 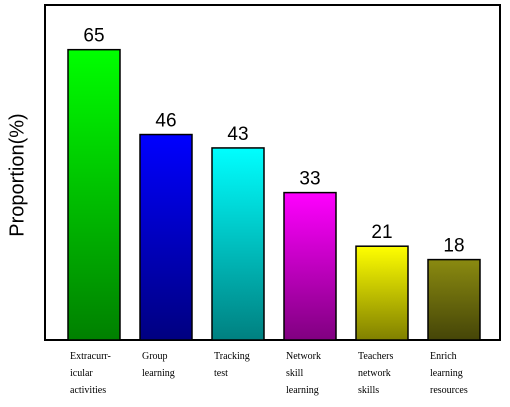 What do you see at coordinates (237, 134) in the screenshot?
I see `data-label: 43` at bounding box center [237, 134].